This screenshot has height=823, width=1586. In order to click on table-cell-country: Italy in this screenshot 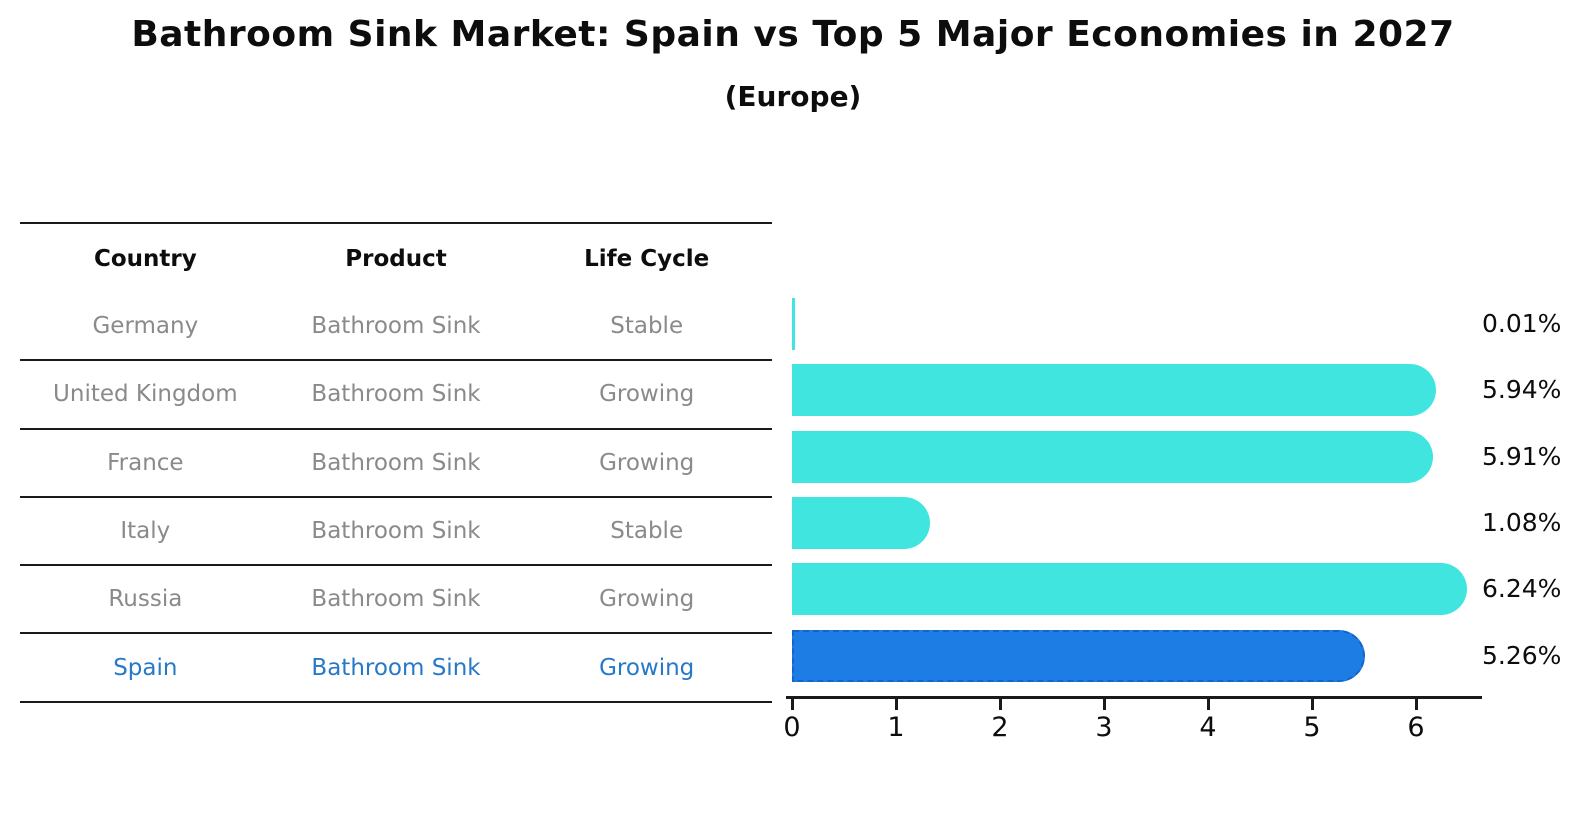, I will do `click(145, 531)`.